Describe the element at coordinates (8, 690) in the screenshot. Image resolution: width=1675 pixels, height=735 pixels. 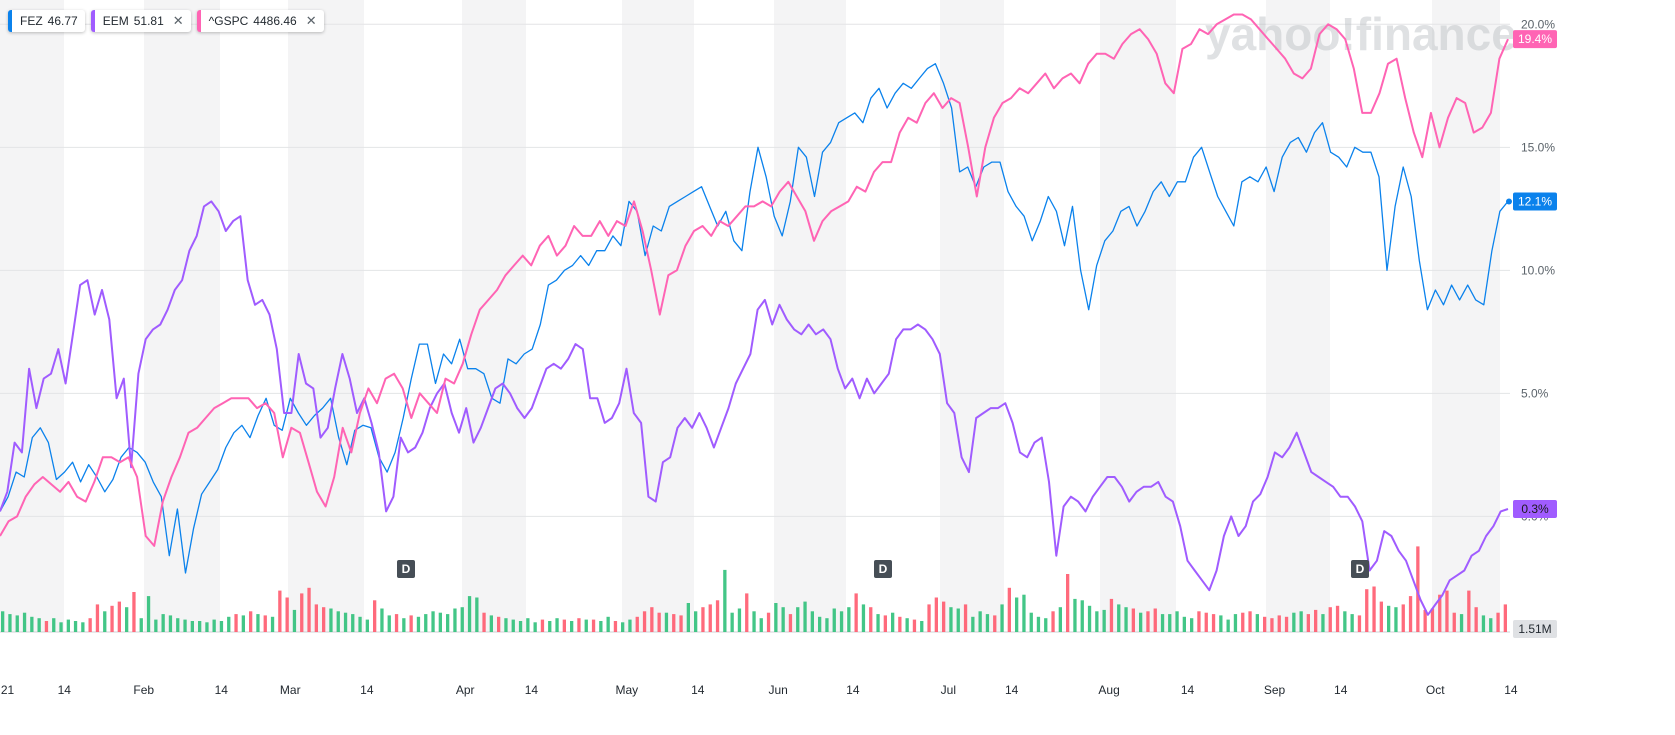
I see `x-tick-label: 21` at that location.